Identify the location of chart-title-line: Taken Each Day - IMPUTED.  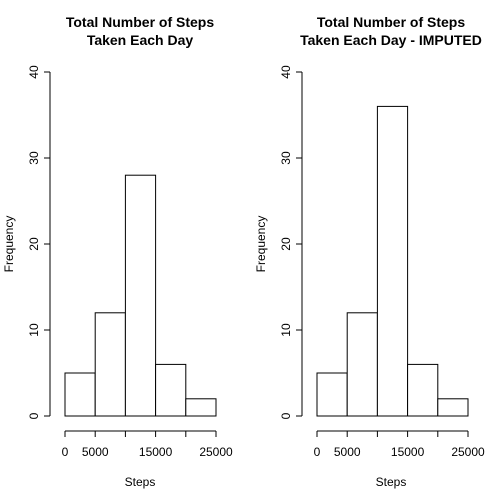
(391, 40).